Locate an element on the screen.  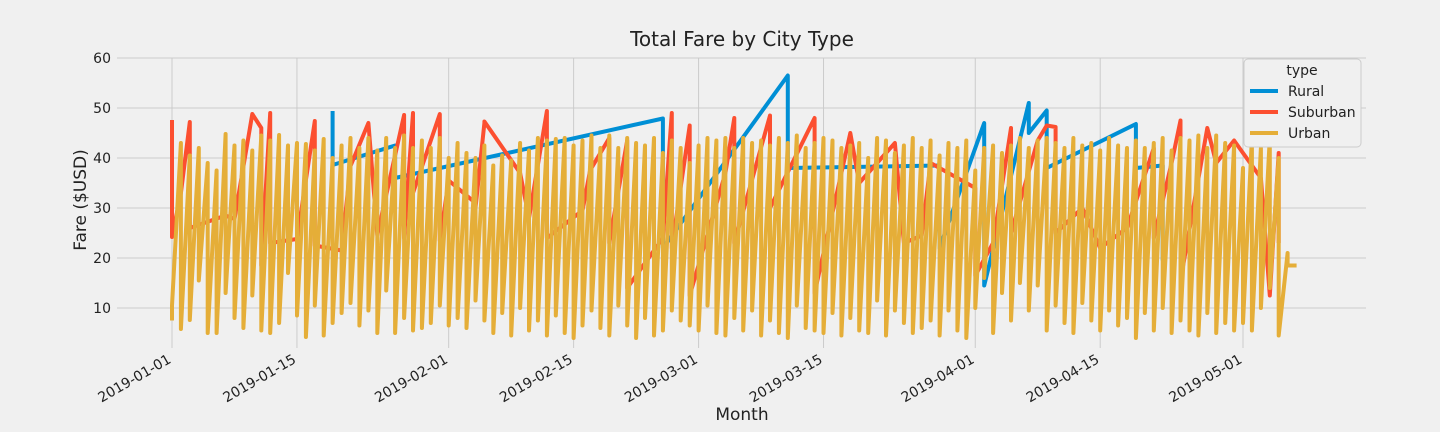
legend: type Rural Suburban Urban is located at coordinates (1302, 103).